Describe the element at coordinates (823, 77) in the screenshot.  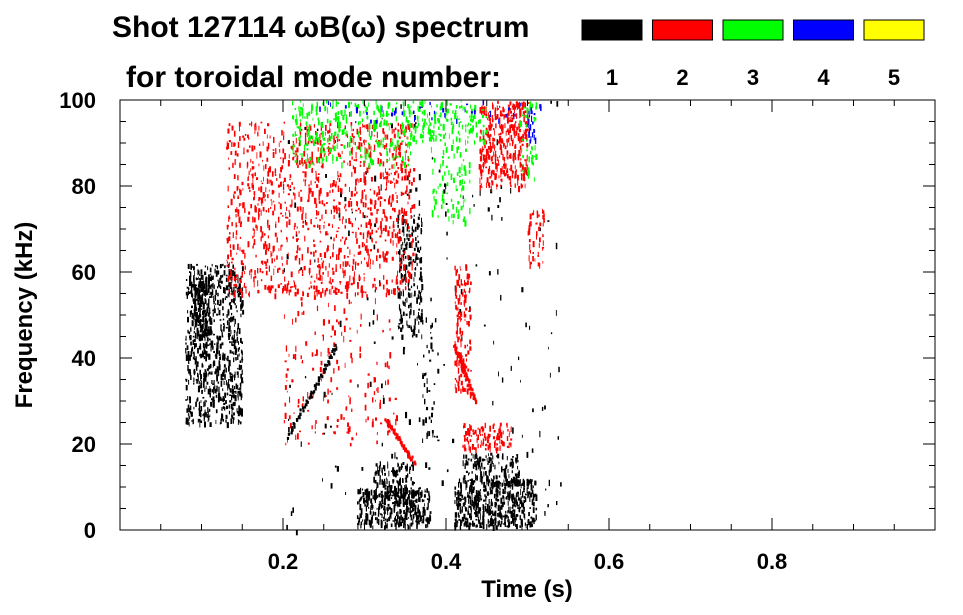
I see `legend-label-mode-4: 4` at that location.